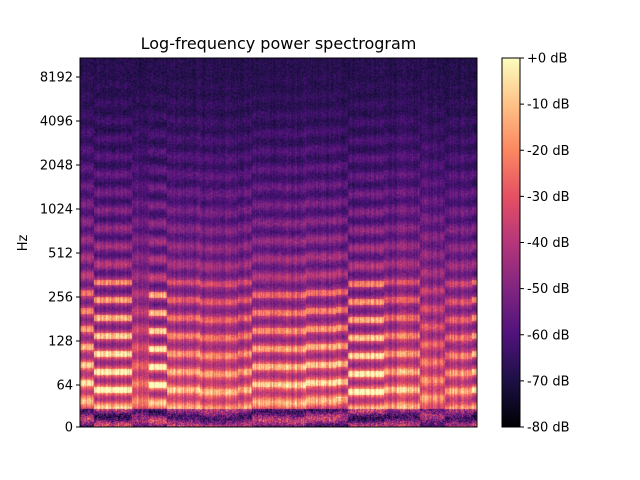 The width and height of the screenshot is (640, 480). I want to click on chart-title: Log-frequency power spectrogram, so click(279, 43).